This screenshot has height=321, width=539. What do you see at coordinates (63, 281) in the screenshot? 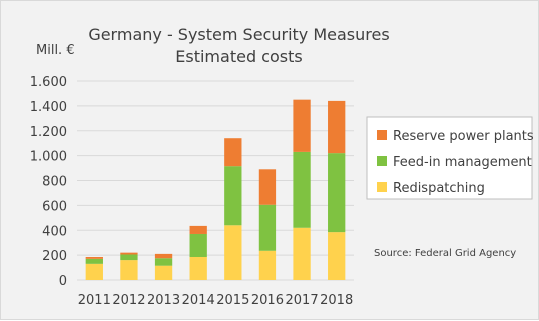
I see `y-tick-label: 0` at bounding box center [63, 281].